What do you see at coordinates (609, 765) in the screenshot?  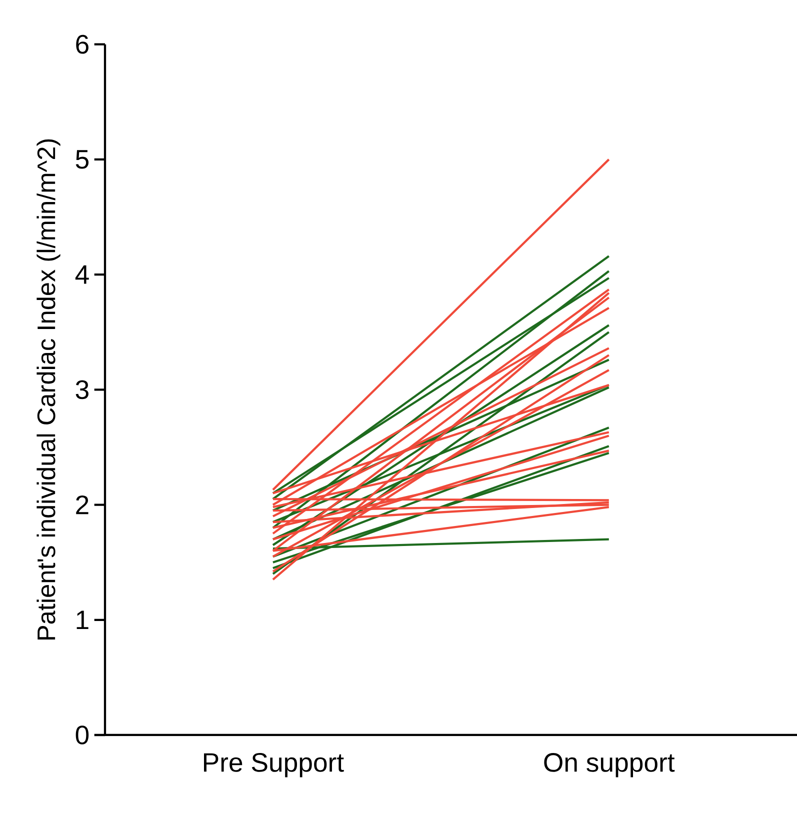 I see `x-tick-label: On support` at bounding box center [609, 765].